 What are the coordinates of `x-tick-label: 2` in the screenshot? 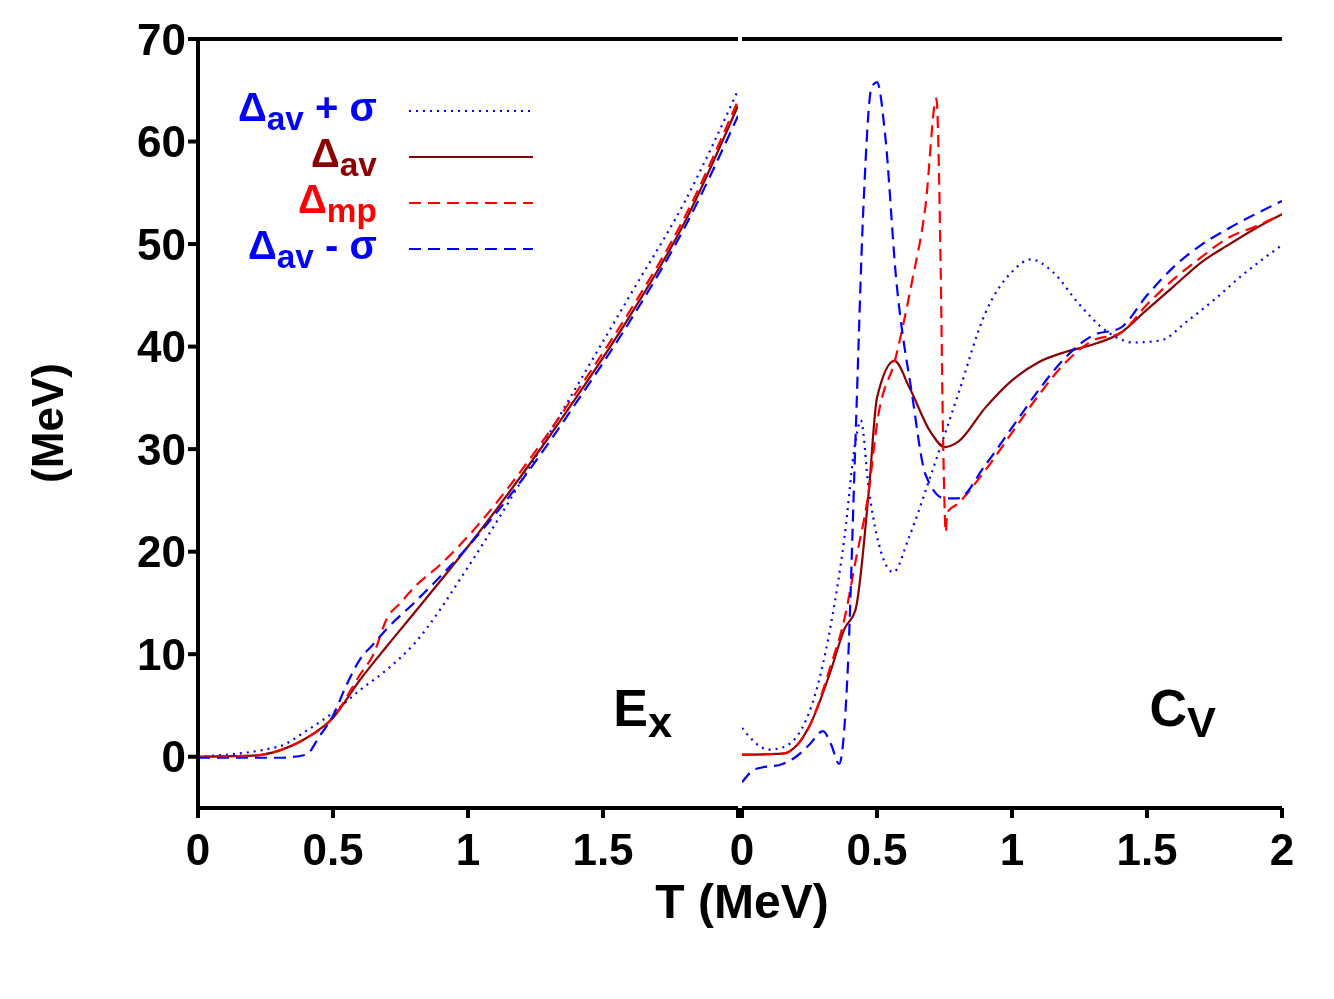 It's located at (1282, 850).